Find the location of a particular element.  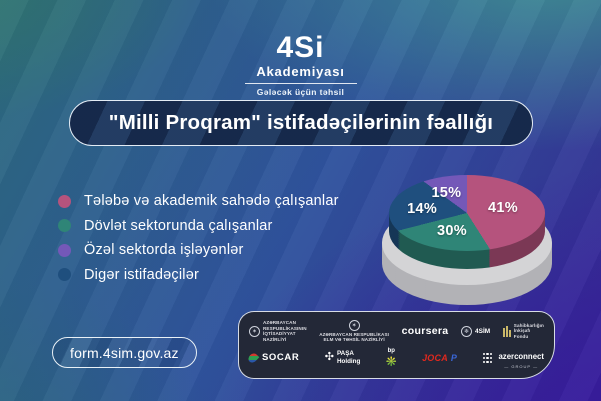

partner-coursera: coursera is located at coordinates (425, 331).